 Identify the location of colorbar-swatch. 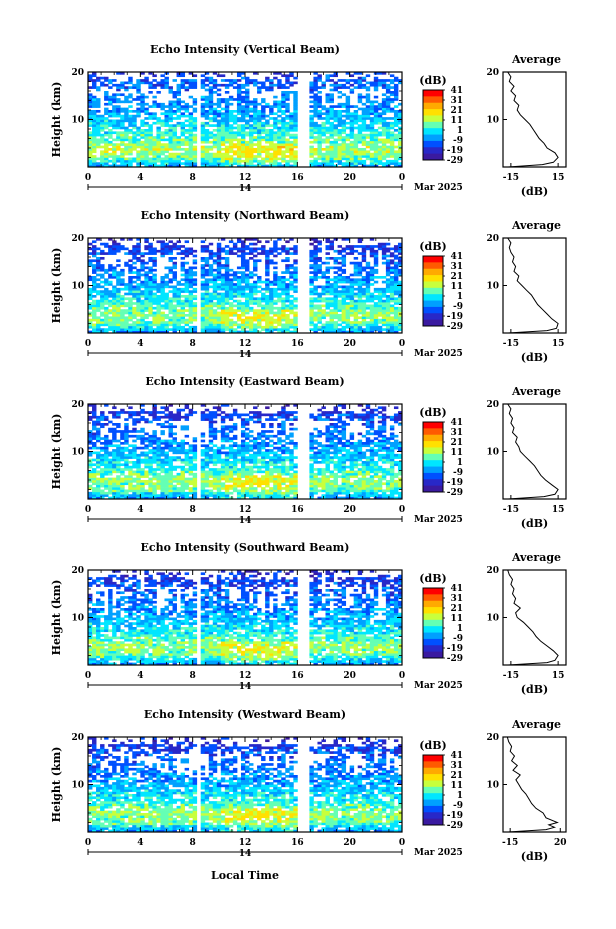
(433, 131).